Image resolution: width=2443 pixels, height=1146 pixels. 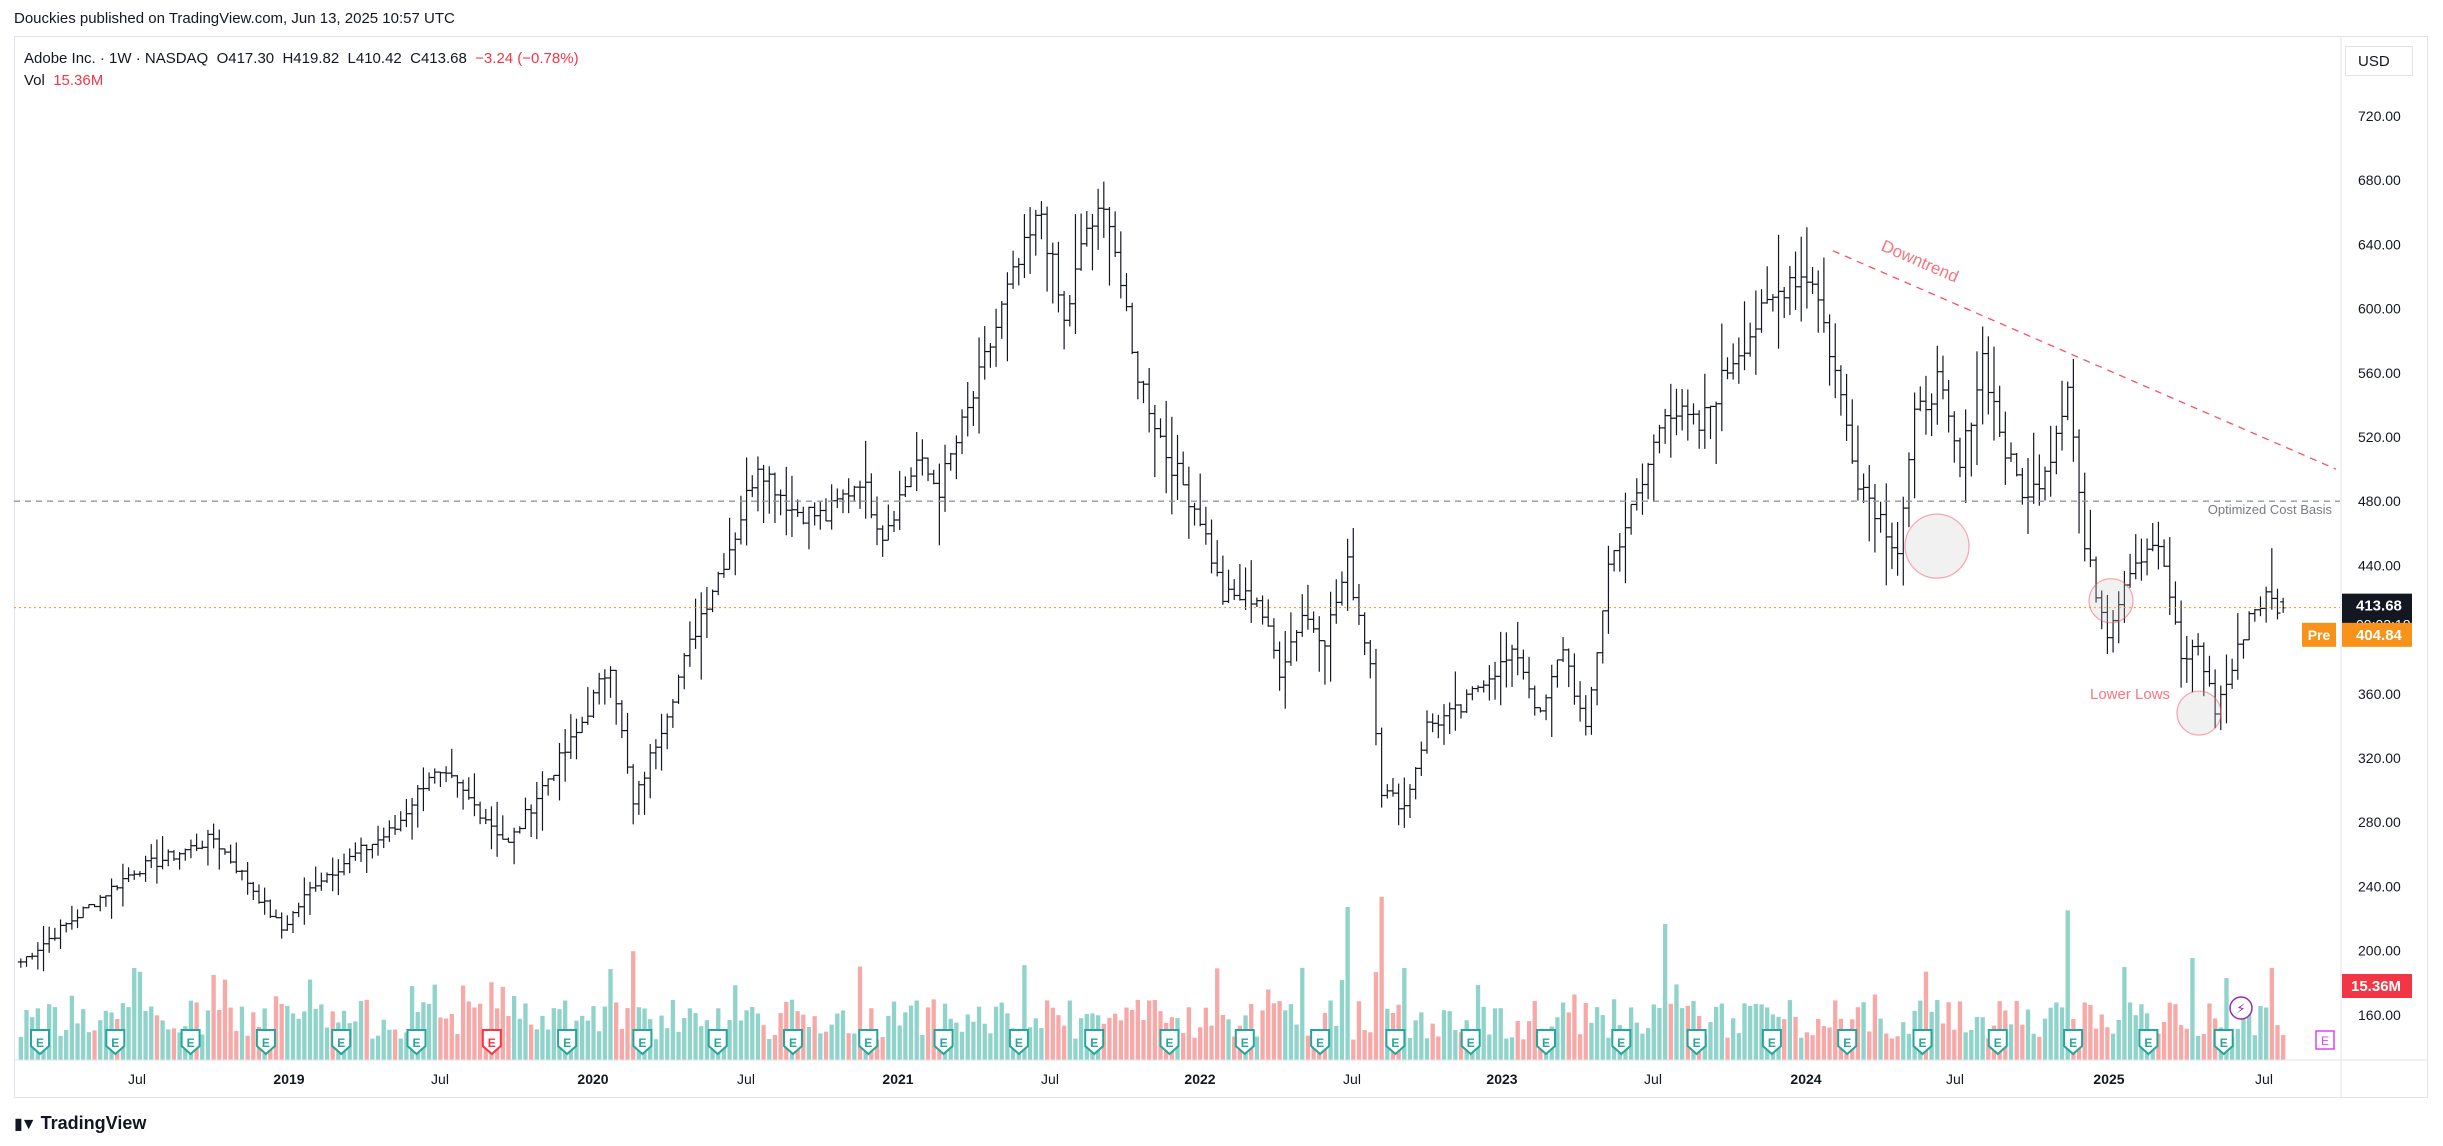 What do you see at coordinates (2270, 509) in the screenshot?
I see `cost-basis-label: Optimized Cost Basis` at bounding box center [2270, 509].